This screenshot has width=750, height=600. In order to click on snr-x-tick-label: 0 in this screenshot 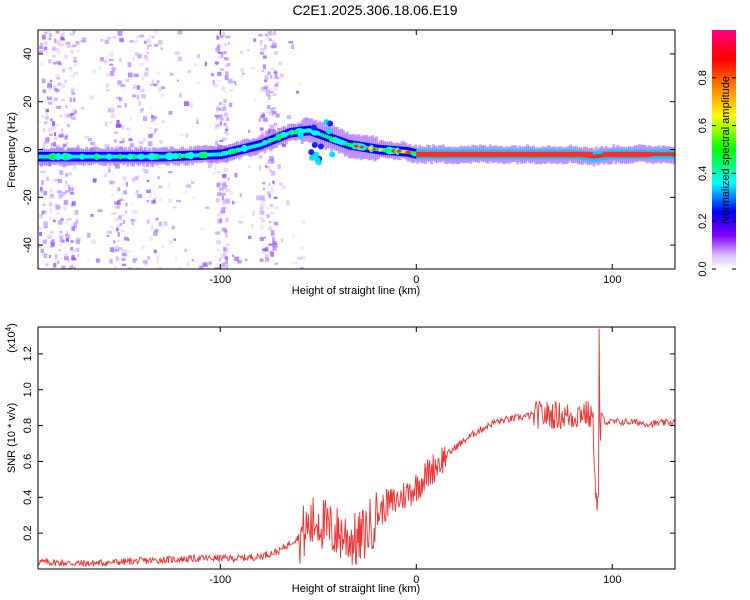, I will do `click(416, 580)`.